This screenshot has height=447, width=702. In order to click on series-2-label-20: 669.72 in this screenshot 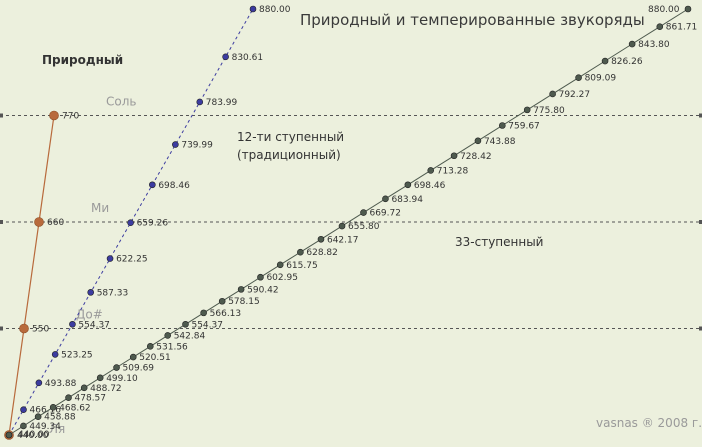, I will do `click(385, 214)`.